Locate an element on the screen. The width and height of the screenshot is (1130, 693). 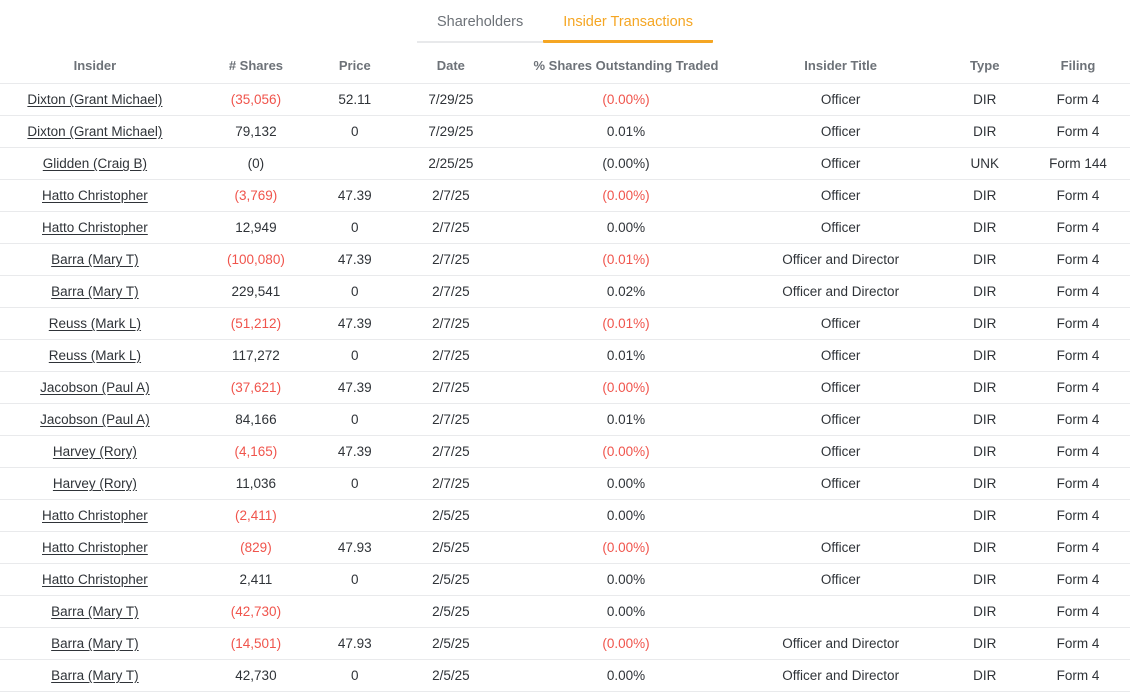
insider-link: Glidden (Craig B) is located at coordinates (95, 163).